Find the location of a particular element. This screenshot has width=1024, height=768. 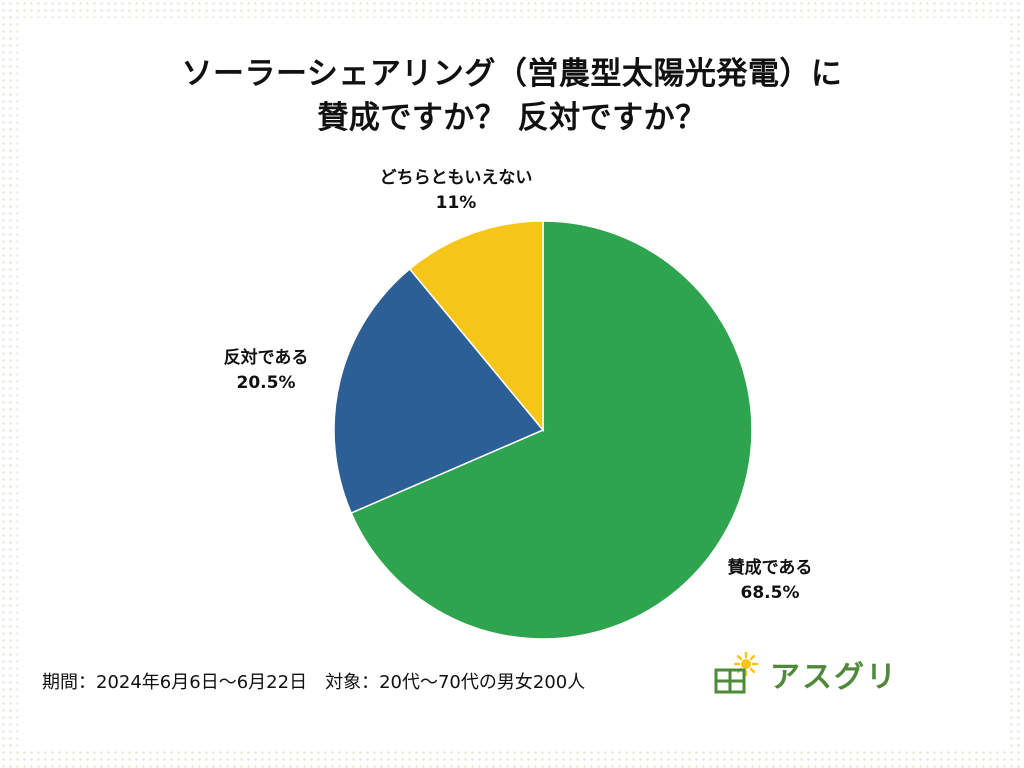

slice-label-agree-value: 68.5% is located at coordinates (770, 593).